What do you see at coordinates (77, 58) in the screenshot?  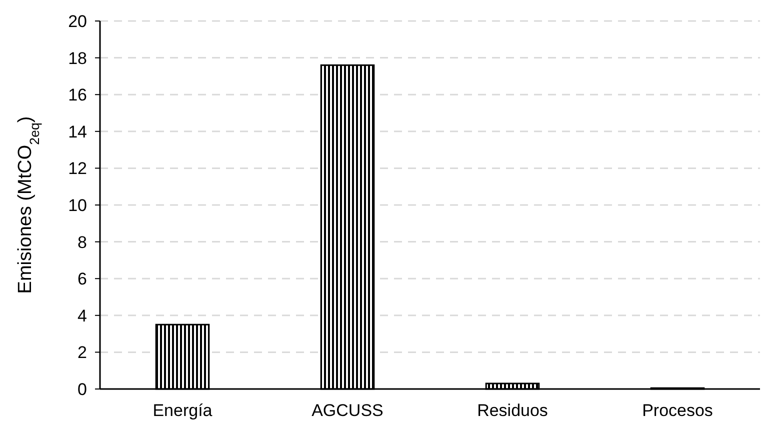 I see `y-tick-label: 18` at bounding box center [77, 58].